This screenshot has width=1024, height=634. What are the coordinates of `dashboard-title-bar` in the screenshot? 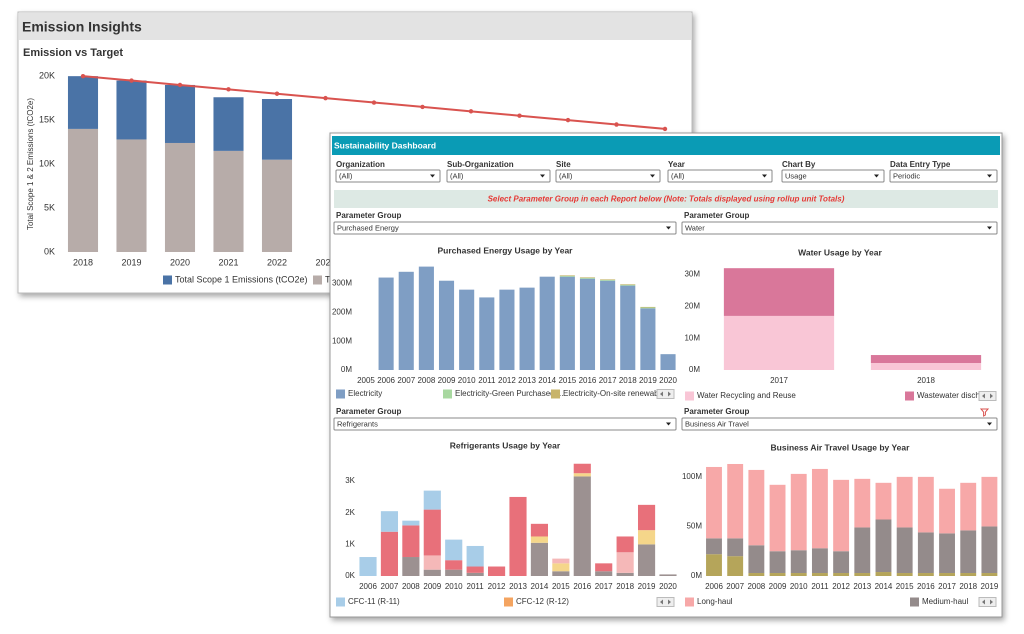 It's located at (666, 145).